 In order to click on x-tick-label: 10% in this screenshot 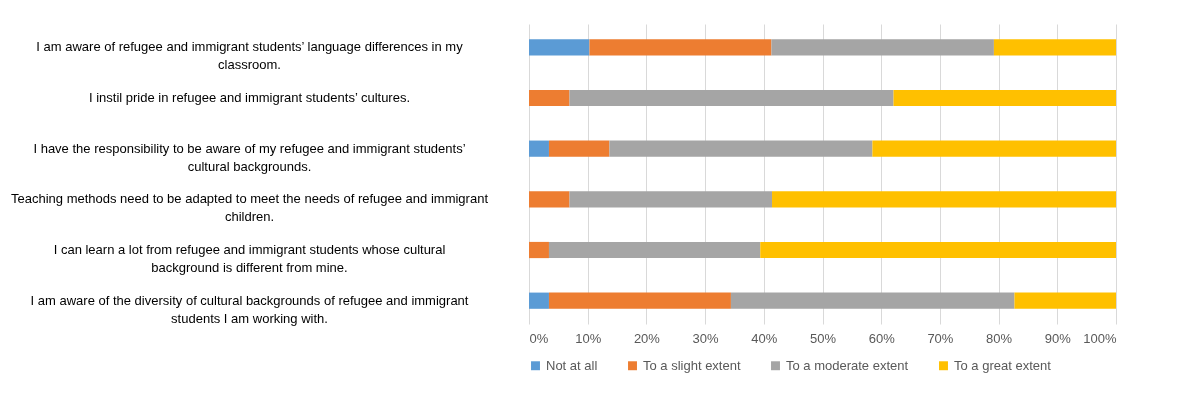, I will do `click(588, 338)`.